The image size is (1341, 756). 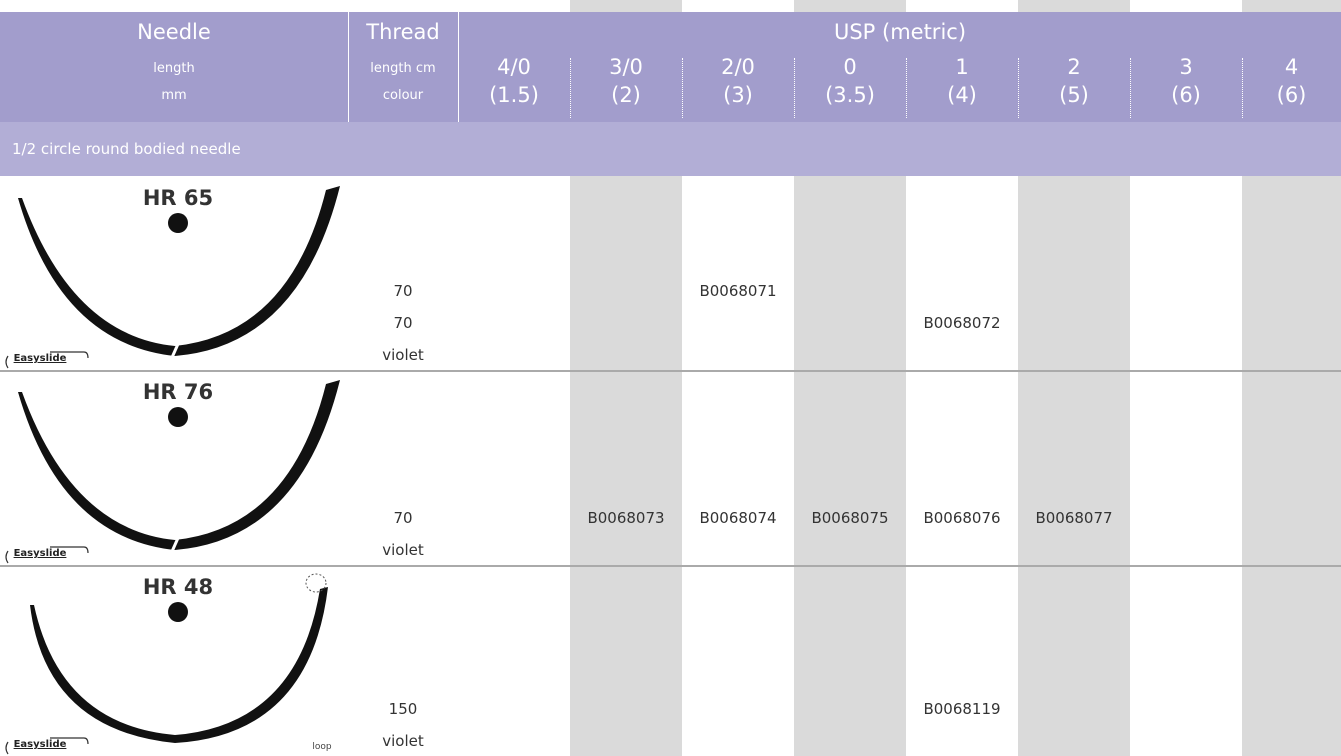 I want to click on header-text: Needle, so click(x=174, y=32).